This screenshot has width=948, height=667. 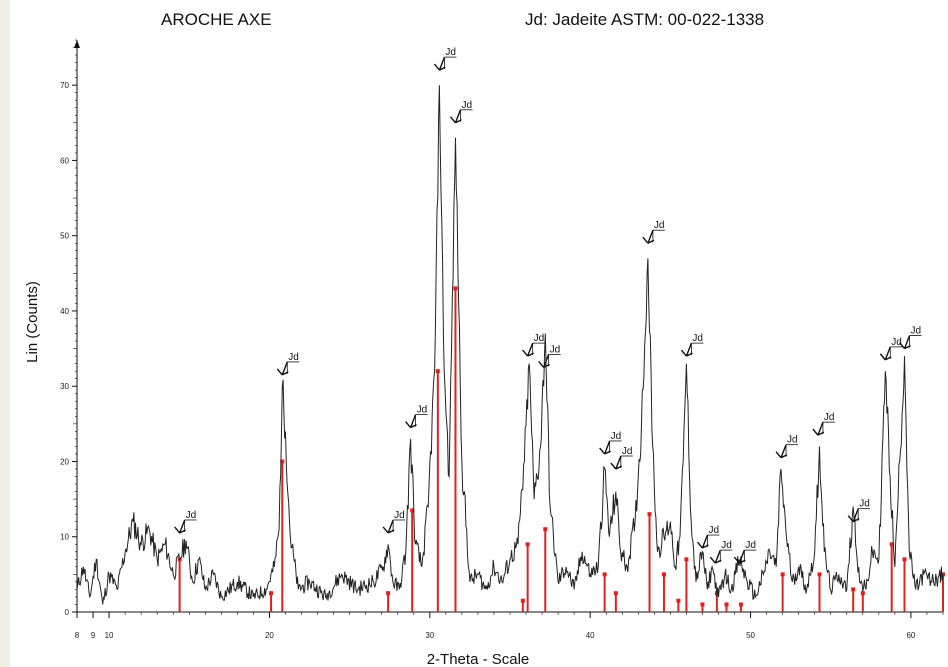 What do you see at coordinates (93, 635) in the screenshot?
I see `x-tick-label: 9` at bounding box center [93, 635].